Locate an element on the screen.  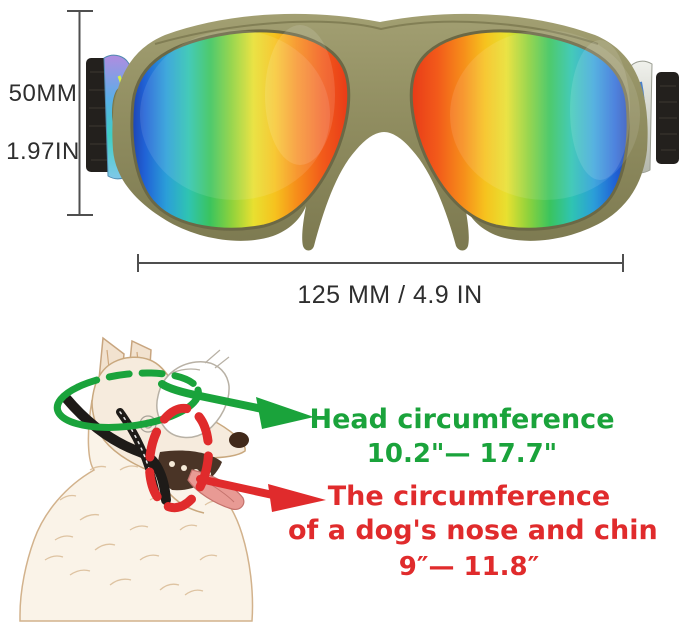
left-lens-highlight is located at coordinates (235, 115).